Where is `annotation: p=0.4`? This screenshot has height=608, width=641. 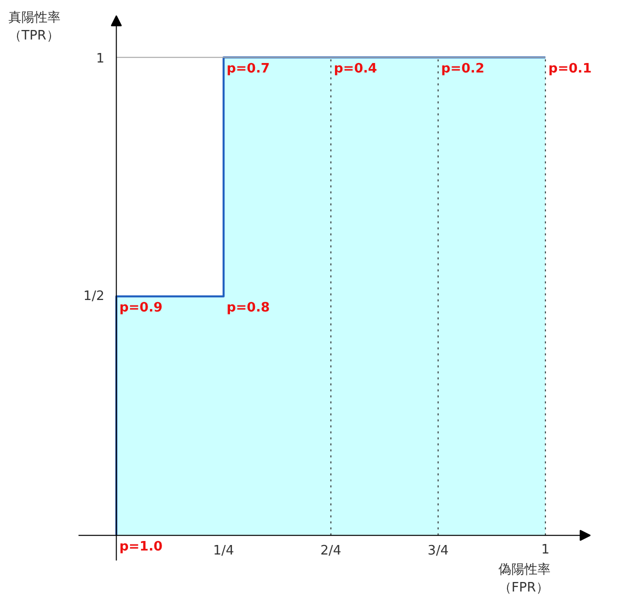
annotation: p=0.4 is located at coordinates (356, 68).